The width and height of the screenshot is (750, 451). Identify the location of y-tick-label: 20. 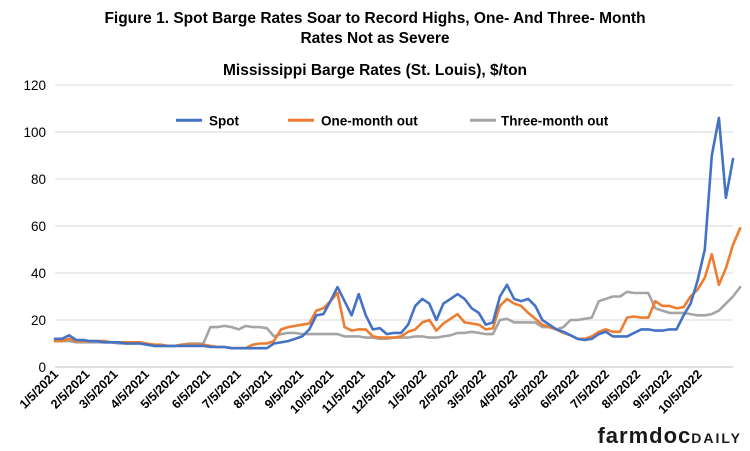
(38, 320).